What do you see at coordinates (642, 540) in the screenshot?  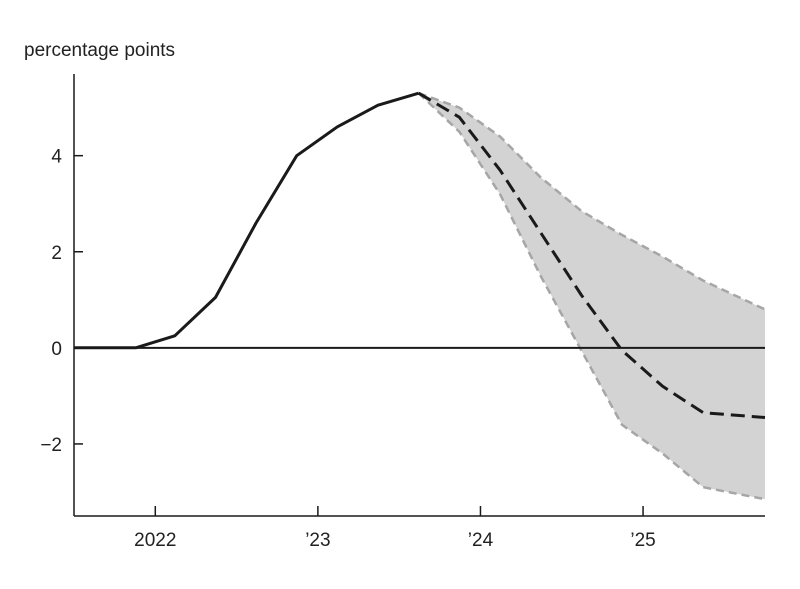 I see `x-tick-label: ’25` at bounding box center [642, 540].